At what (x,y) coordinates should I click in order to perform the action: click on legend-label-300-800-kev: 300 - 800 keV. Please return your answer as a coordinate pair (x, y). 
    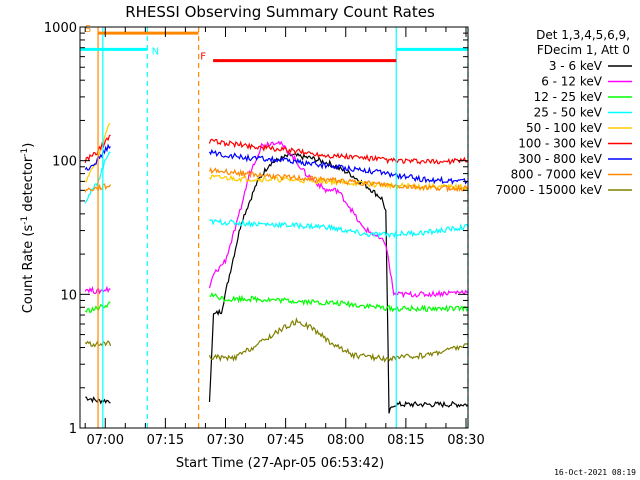
    Looking at the image, I should click on (560, 159).